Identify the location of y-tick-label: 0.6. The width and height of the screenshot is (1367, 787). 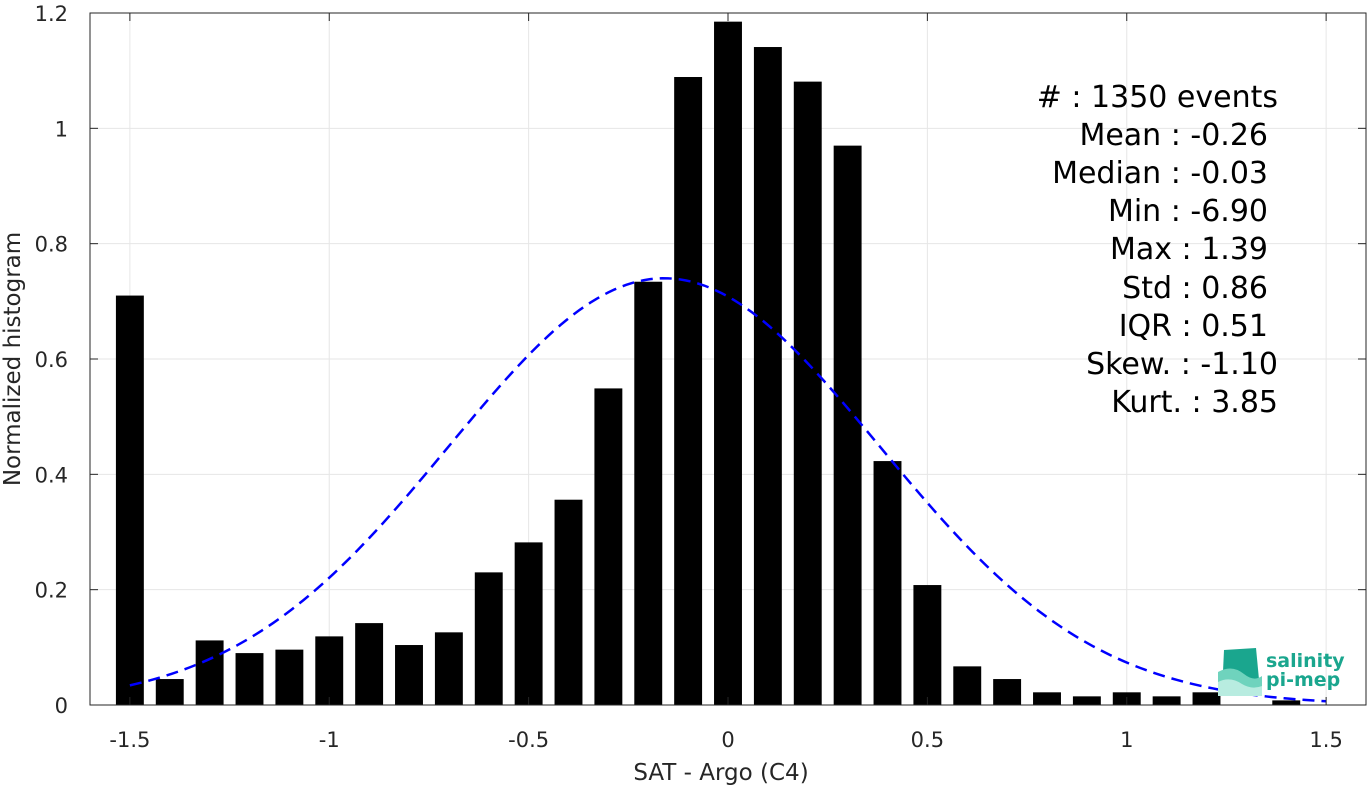
(51, 360).